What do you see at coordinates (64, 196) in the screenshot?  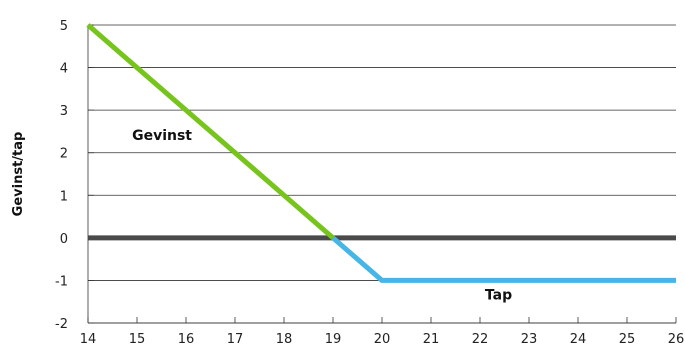 I see `y-tick-label: 1` at bounding box center [64, 196].